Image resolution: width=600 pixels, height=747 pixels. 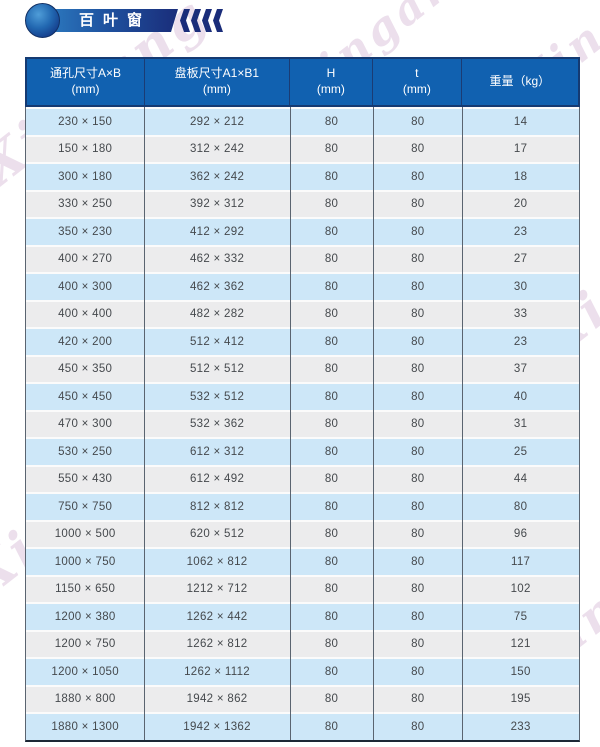 What do you see at coordinates (85, 699) in the screenshot?
I see `cell-hole-size: 1880 × 800` at bounding box center [85, 699].